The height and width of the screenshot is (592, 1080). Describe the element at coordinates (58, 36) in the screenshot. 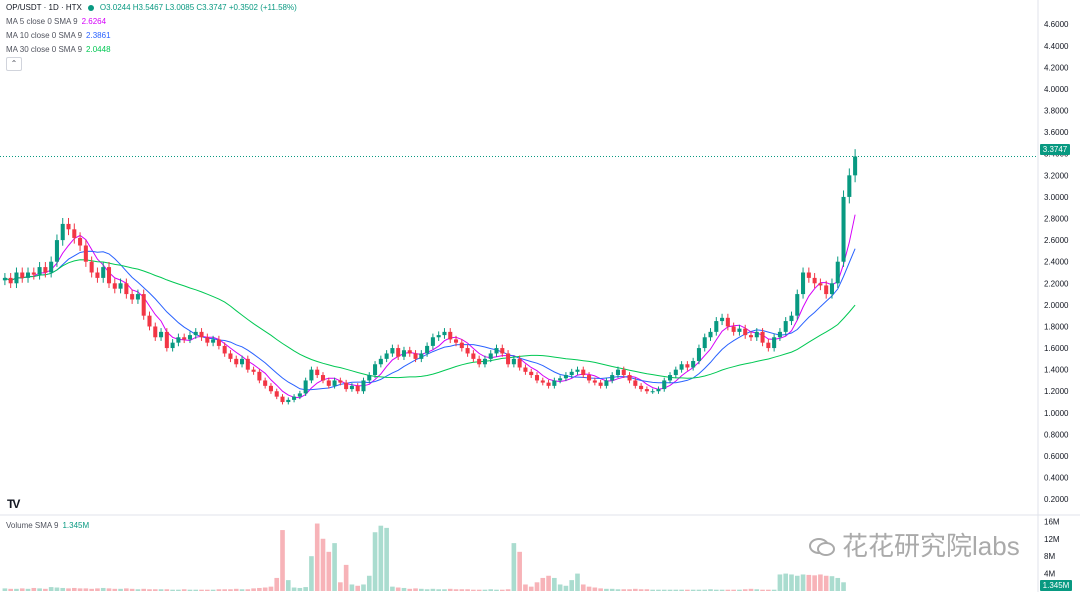

I see `indicator-ma10: MA 10 close 0 SMA 9 2.3861` at that location.